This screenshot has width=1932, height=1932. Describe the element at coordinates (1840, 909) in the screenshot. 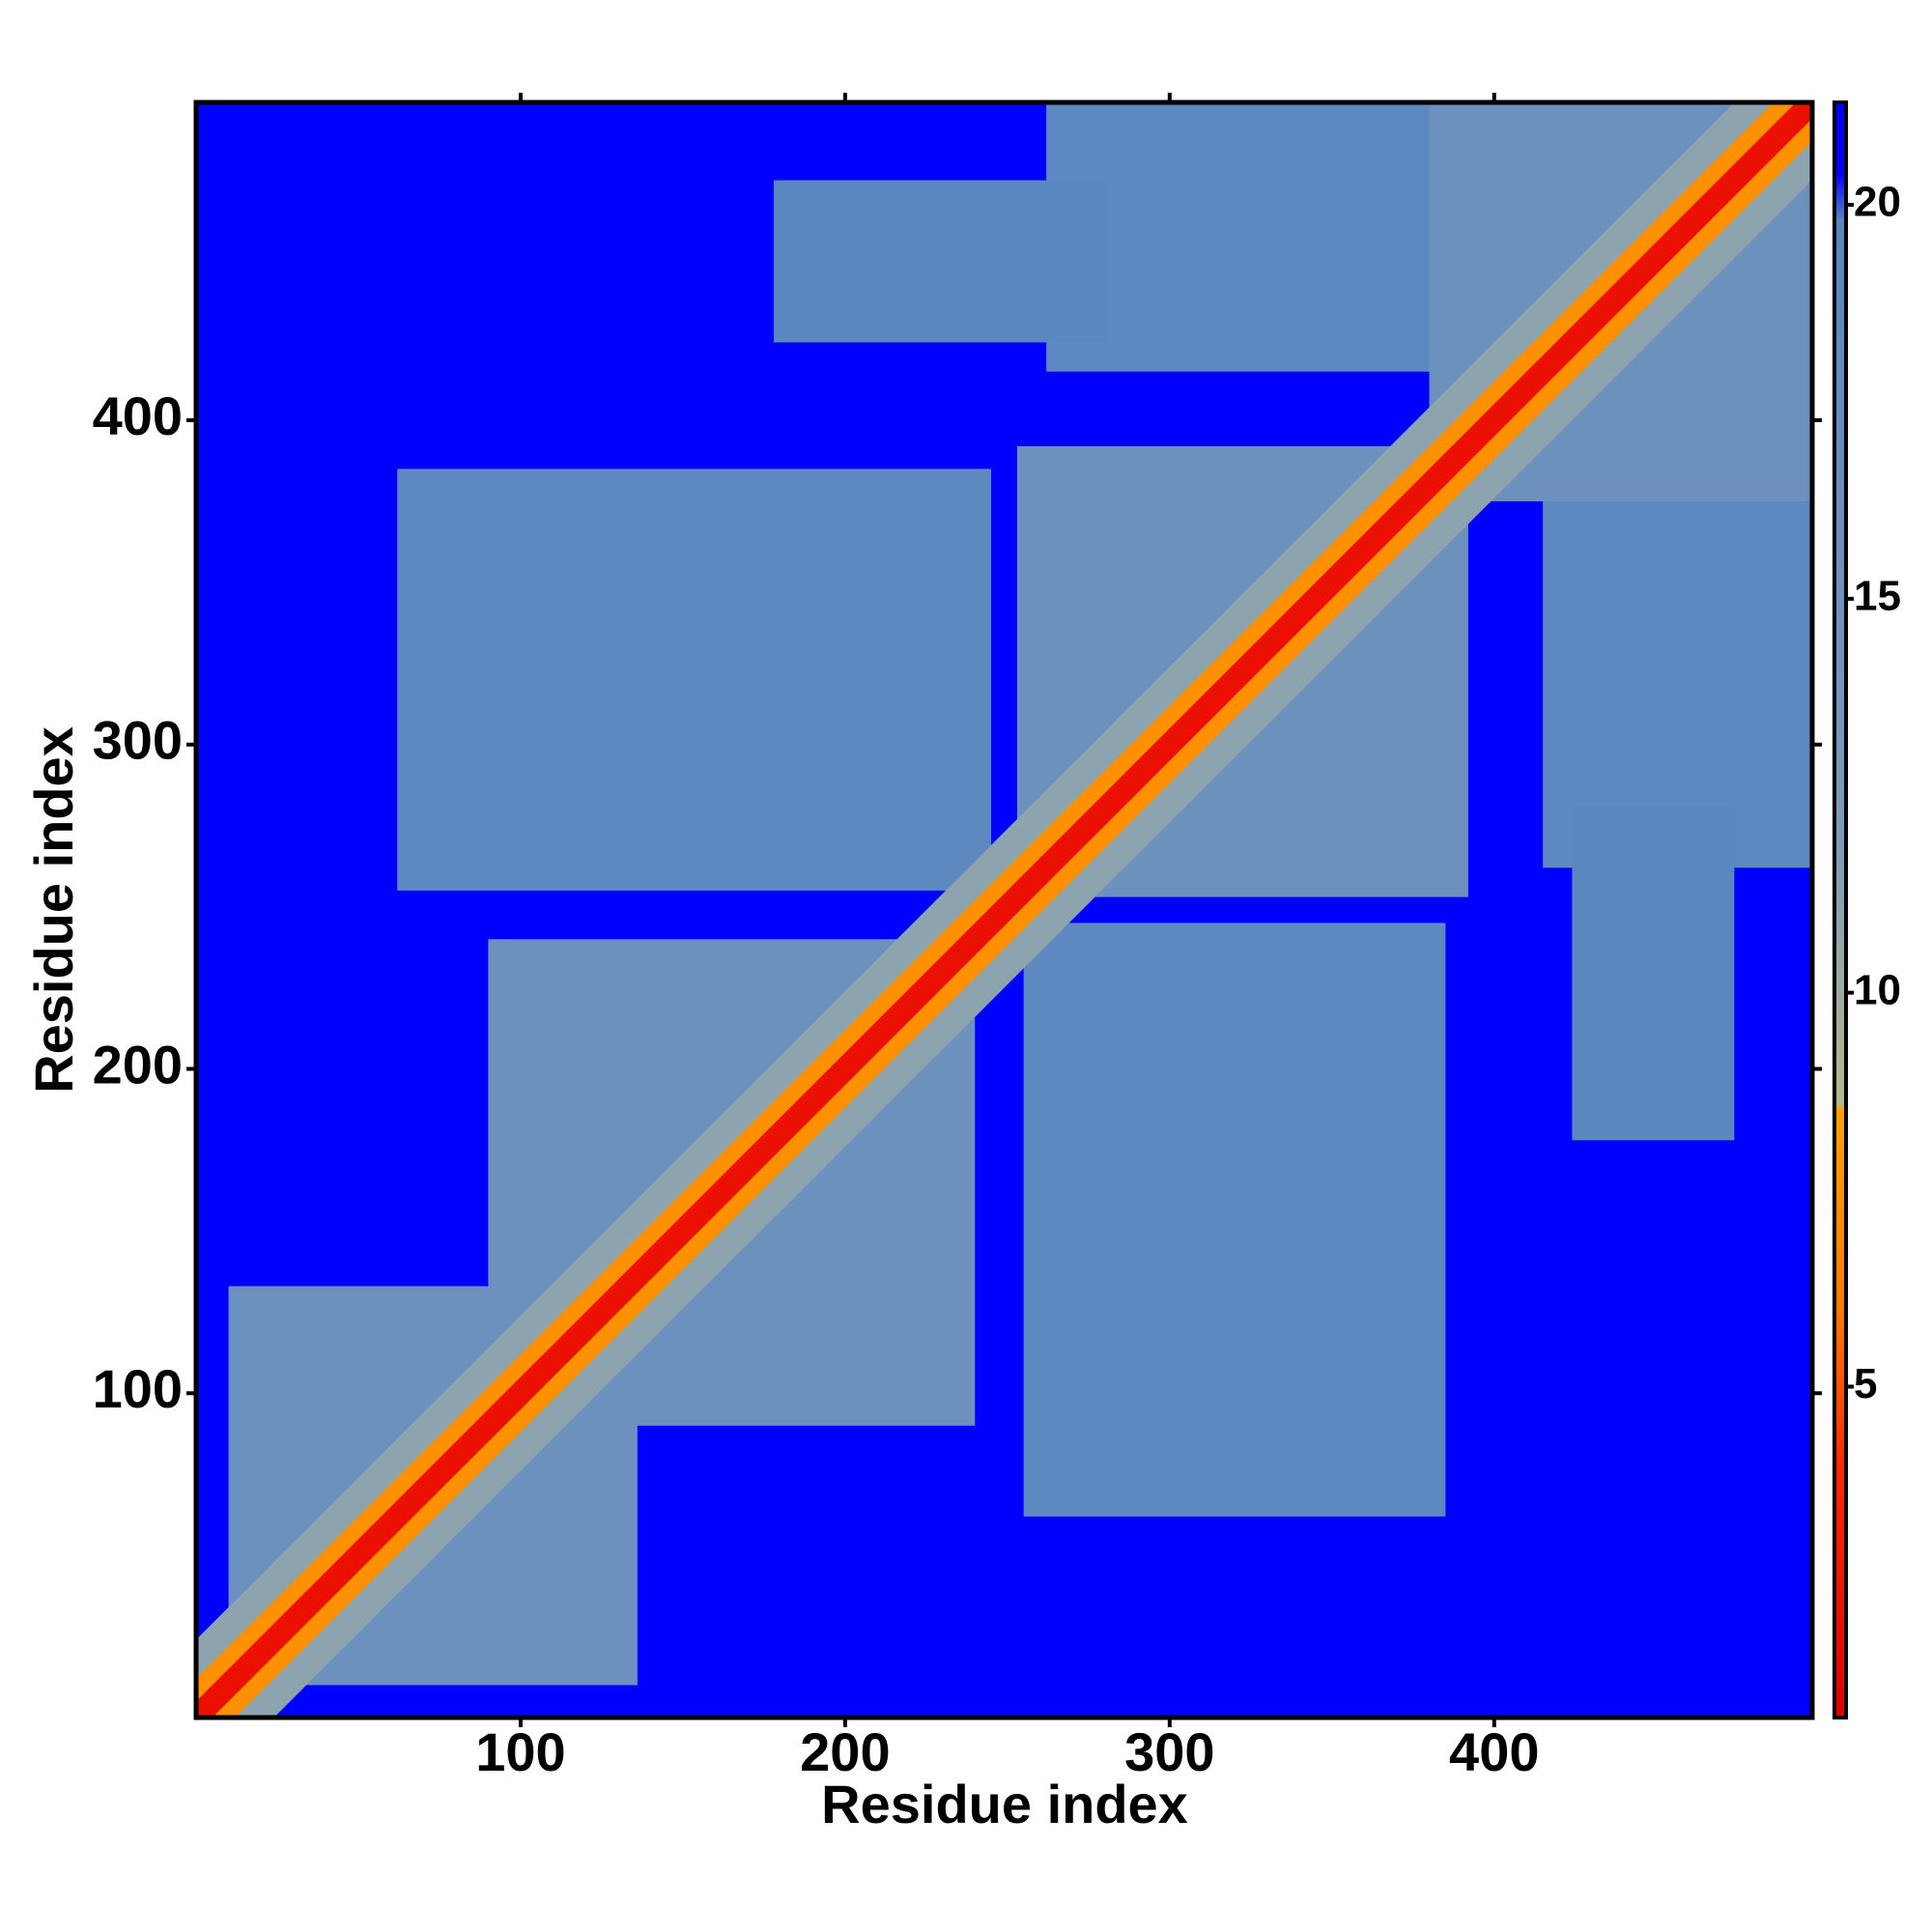

I see `colorbar` at that location.